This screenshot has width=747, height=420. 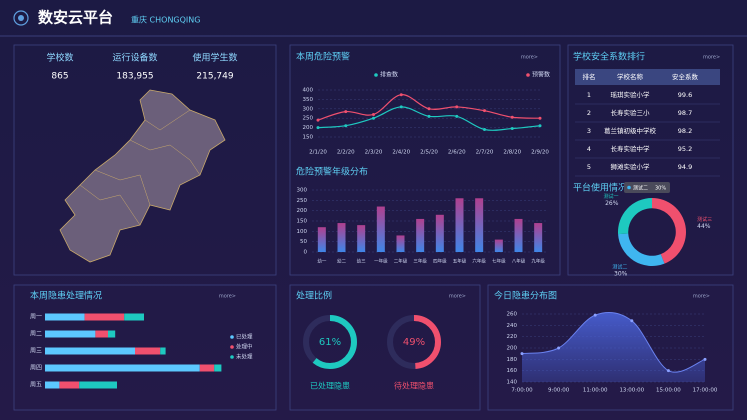 What do you see at coordinates (381, 261) in the screenshot?
I see `x-tick-label: 一年级` at bounding box center [381, 261].